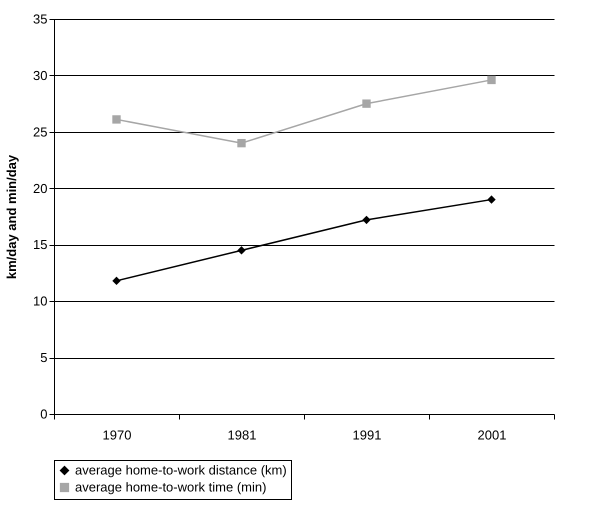 Image resolution: width=597 pixels, height=522 pixels. I want to click on y-tick-label: 35, so click(40, 19).